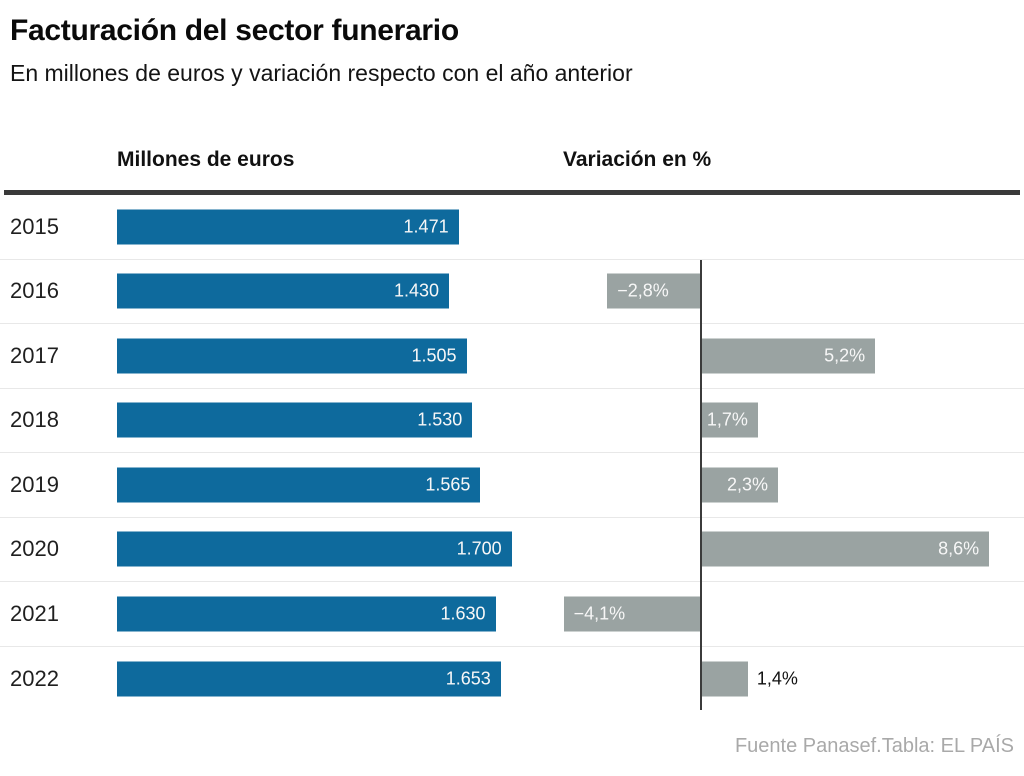 This screenshot has height=776, width=1024. I want to click on header-rule, so click(512, 192).